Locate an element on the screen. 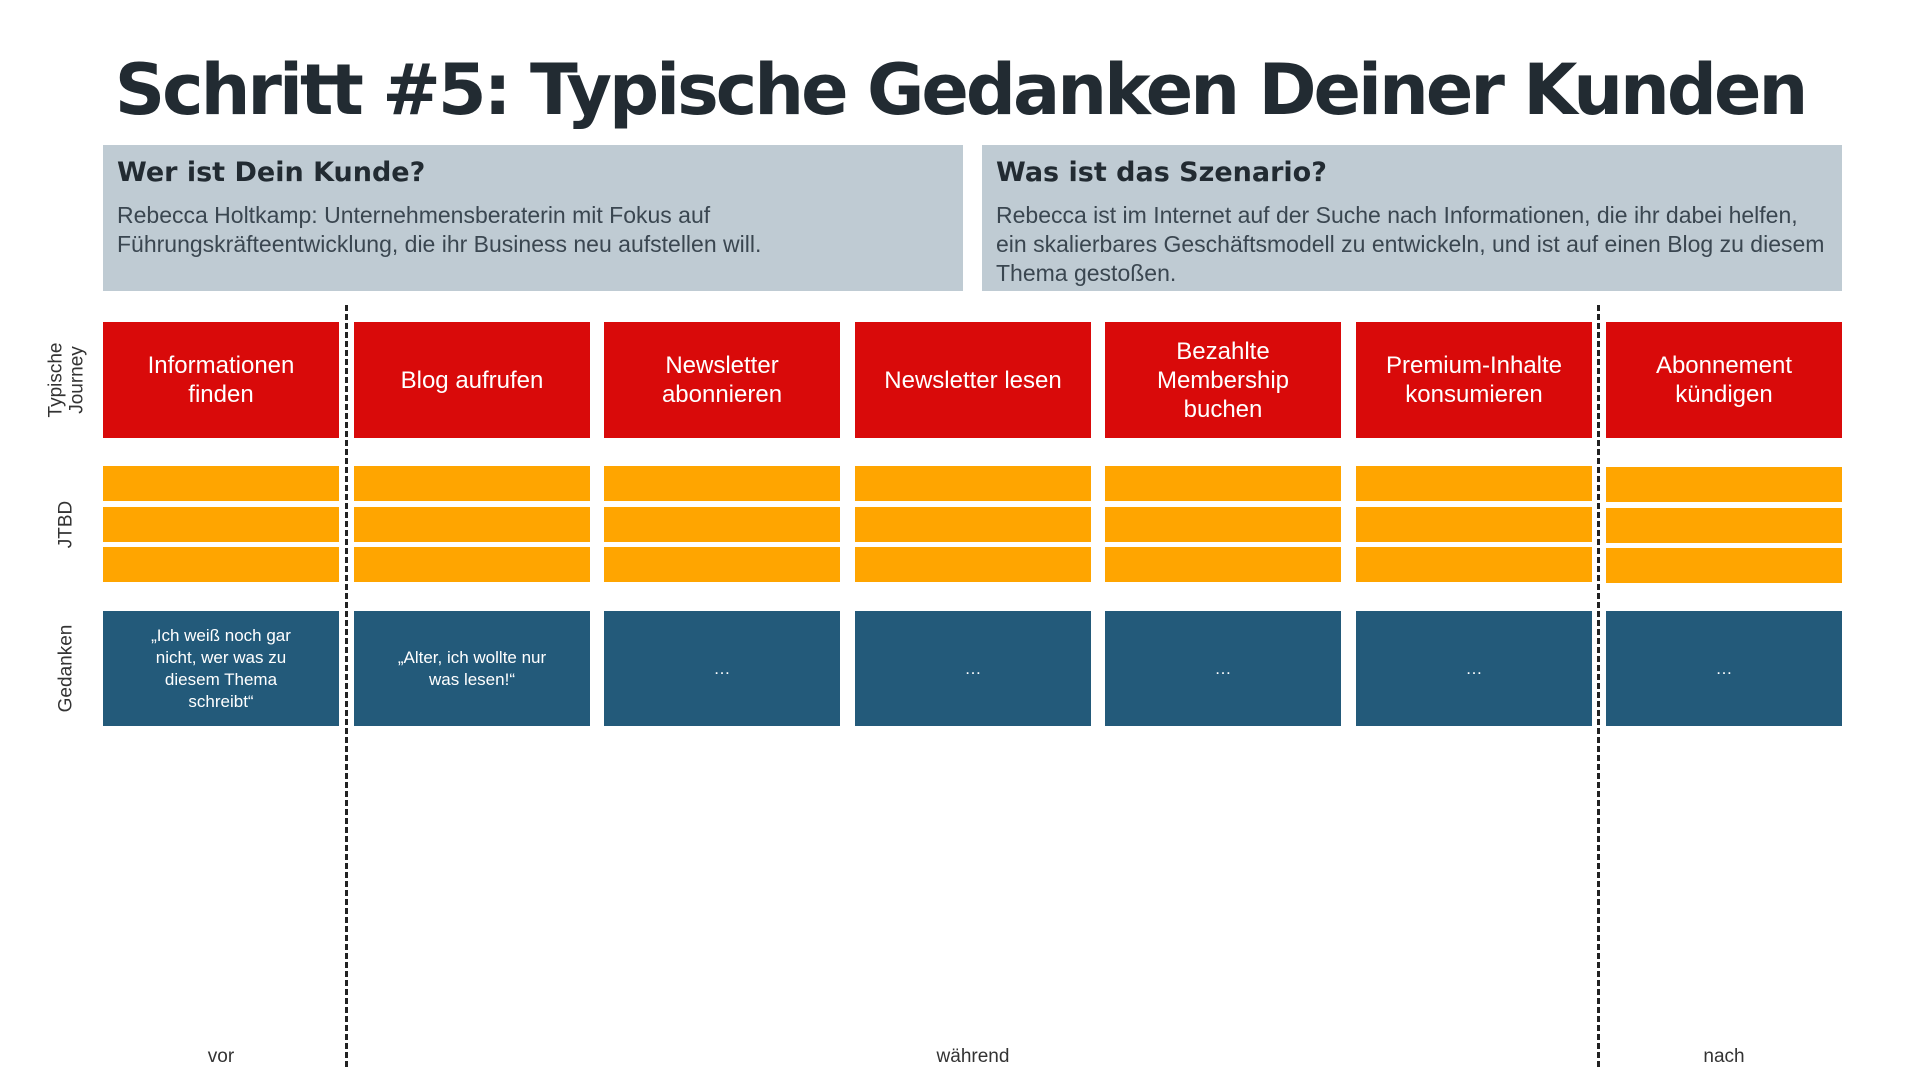 Image resolution: width=1920 pixels, height=1080 pixels. row-label-journey-text: Typische Journey is located at coordinates (66, 380).